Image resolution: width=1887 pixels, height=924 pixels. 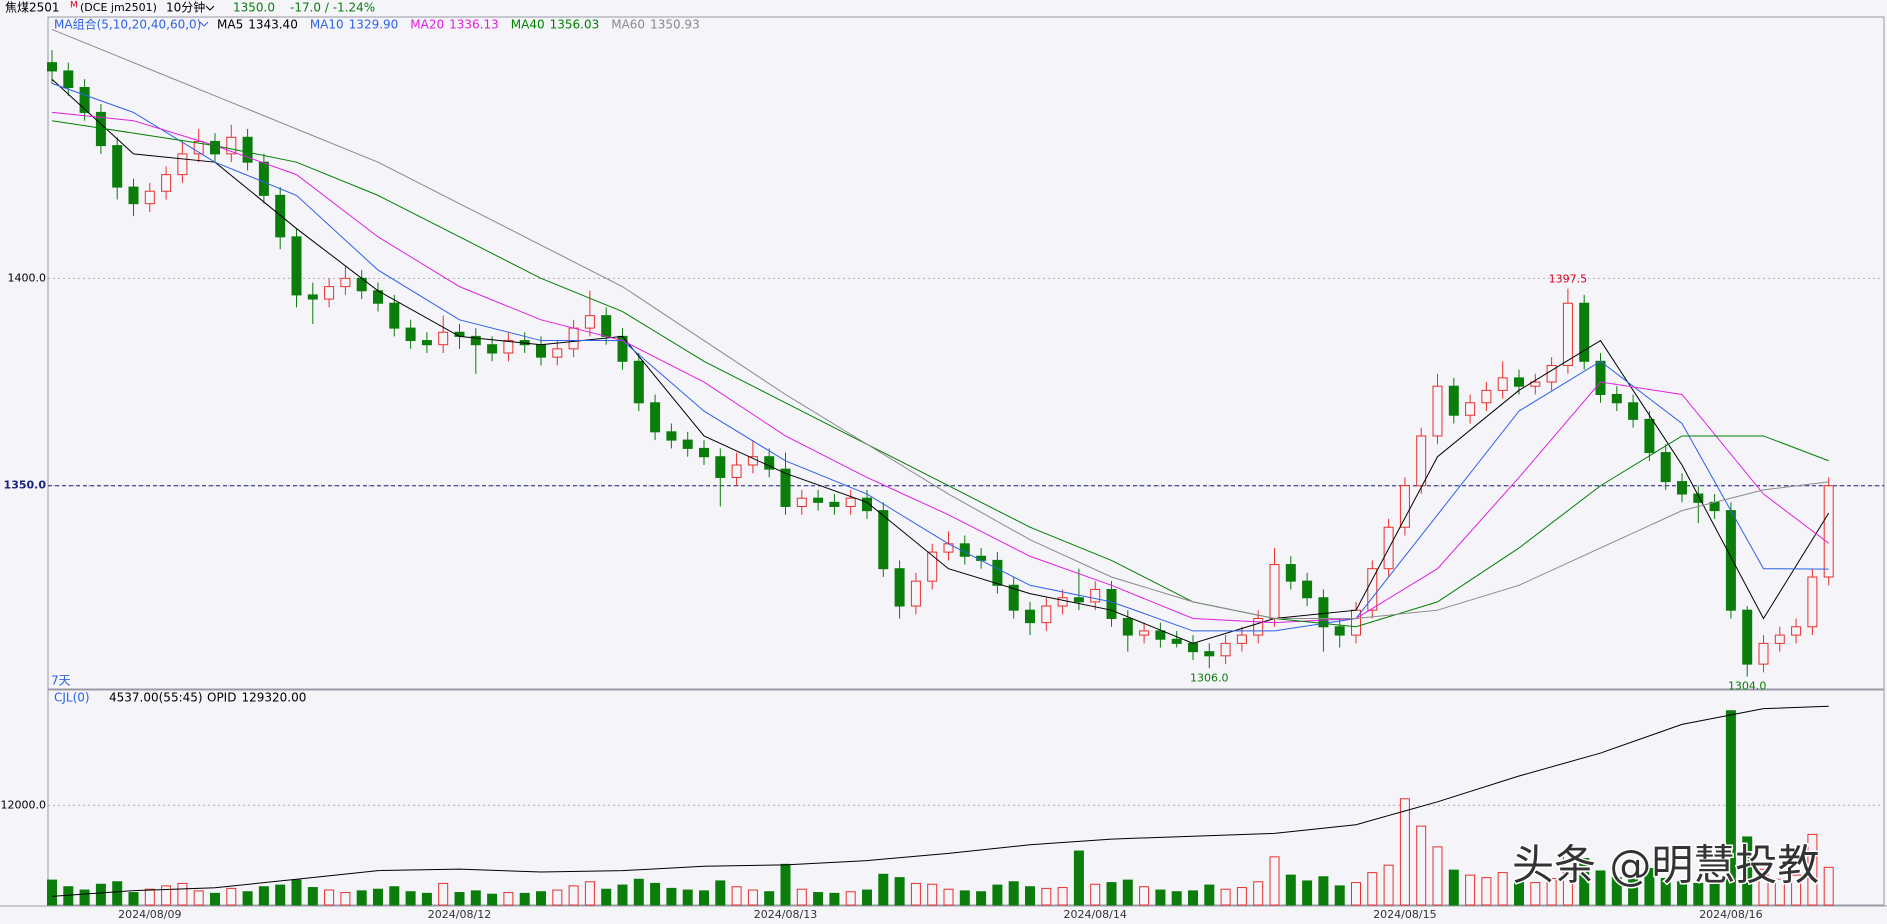 I want to click on legend-name: MA60, so click(x=628, y=25).